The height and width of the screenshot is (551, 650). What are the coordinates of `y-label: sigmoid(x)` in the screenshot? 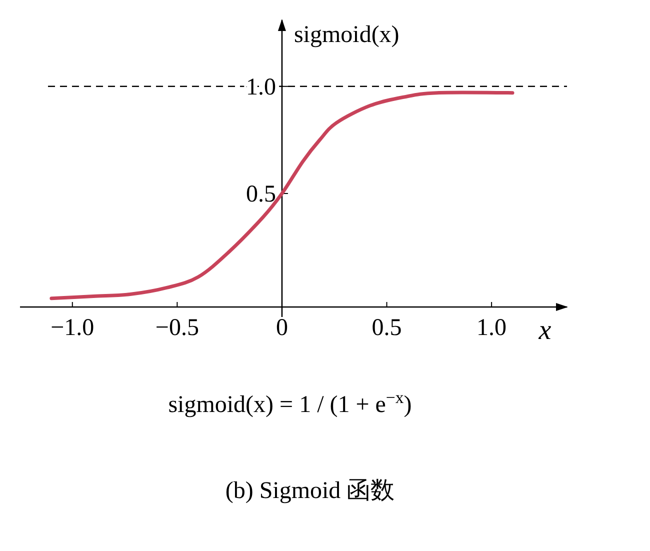 It's located at (347, 35).